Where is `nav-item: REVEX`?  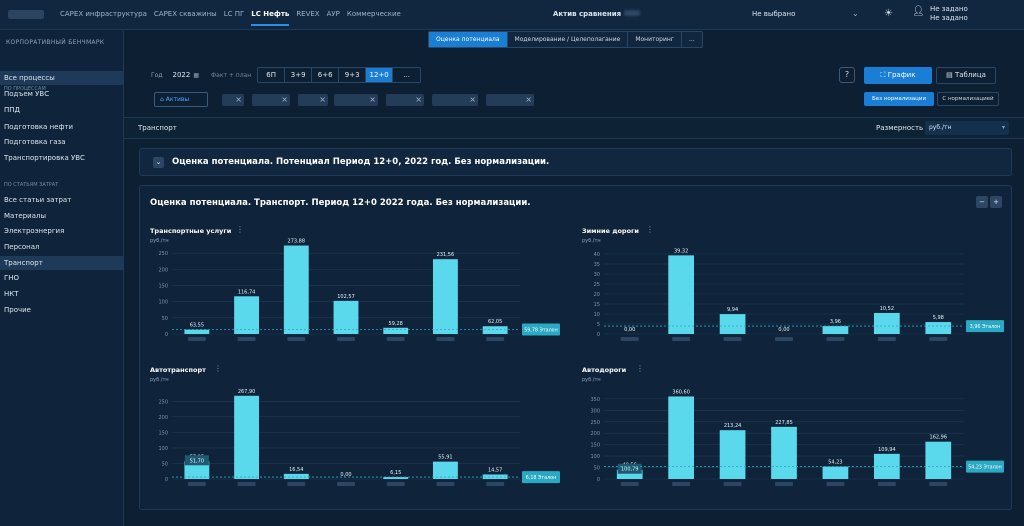 nav-item: REVEX is located at coordinates (308, 14).